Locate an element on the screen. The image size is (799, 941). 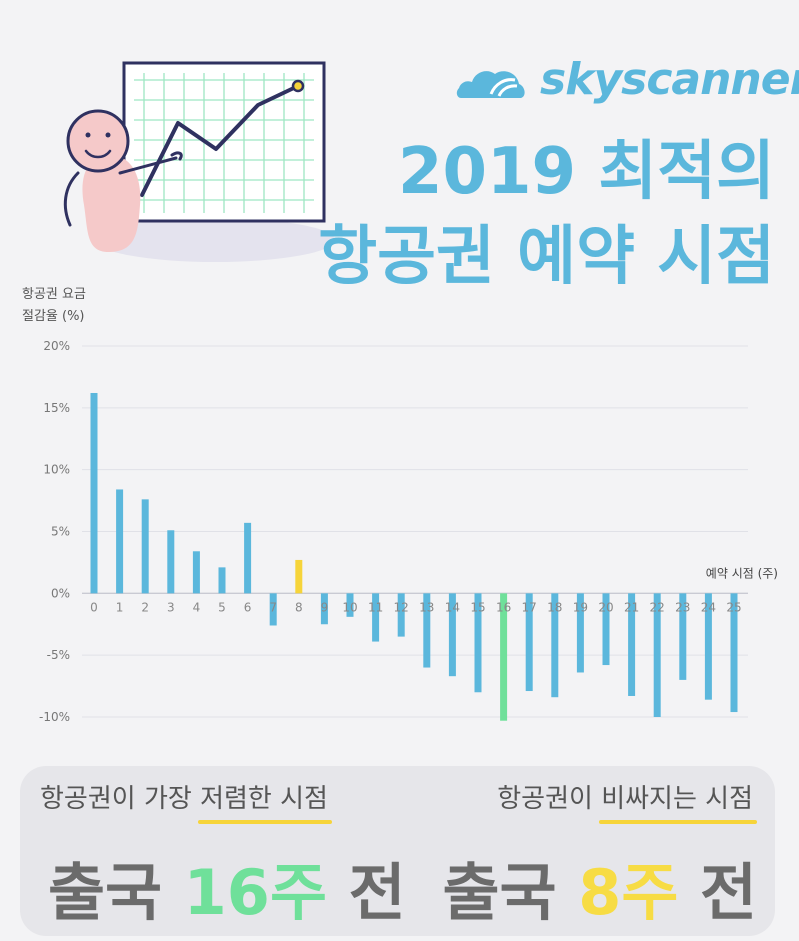
y-tick-label: -10% is located at coordinates (54, 717).